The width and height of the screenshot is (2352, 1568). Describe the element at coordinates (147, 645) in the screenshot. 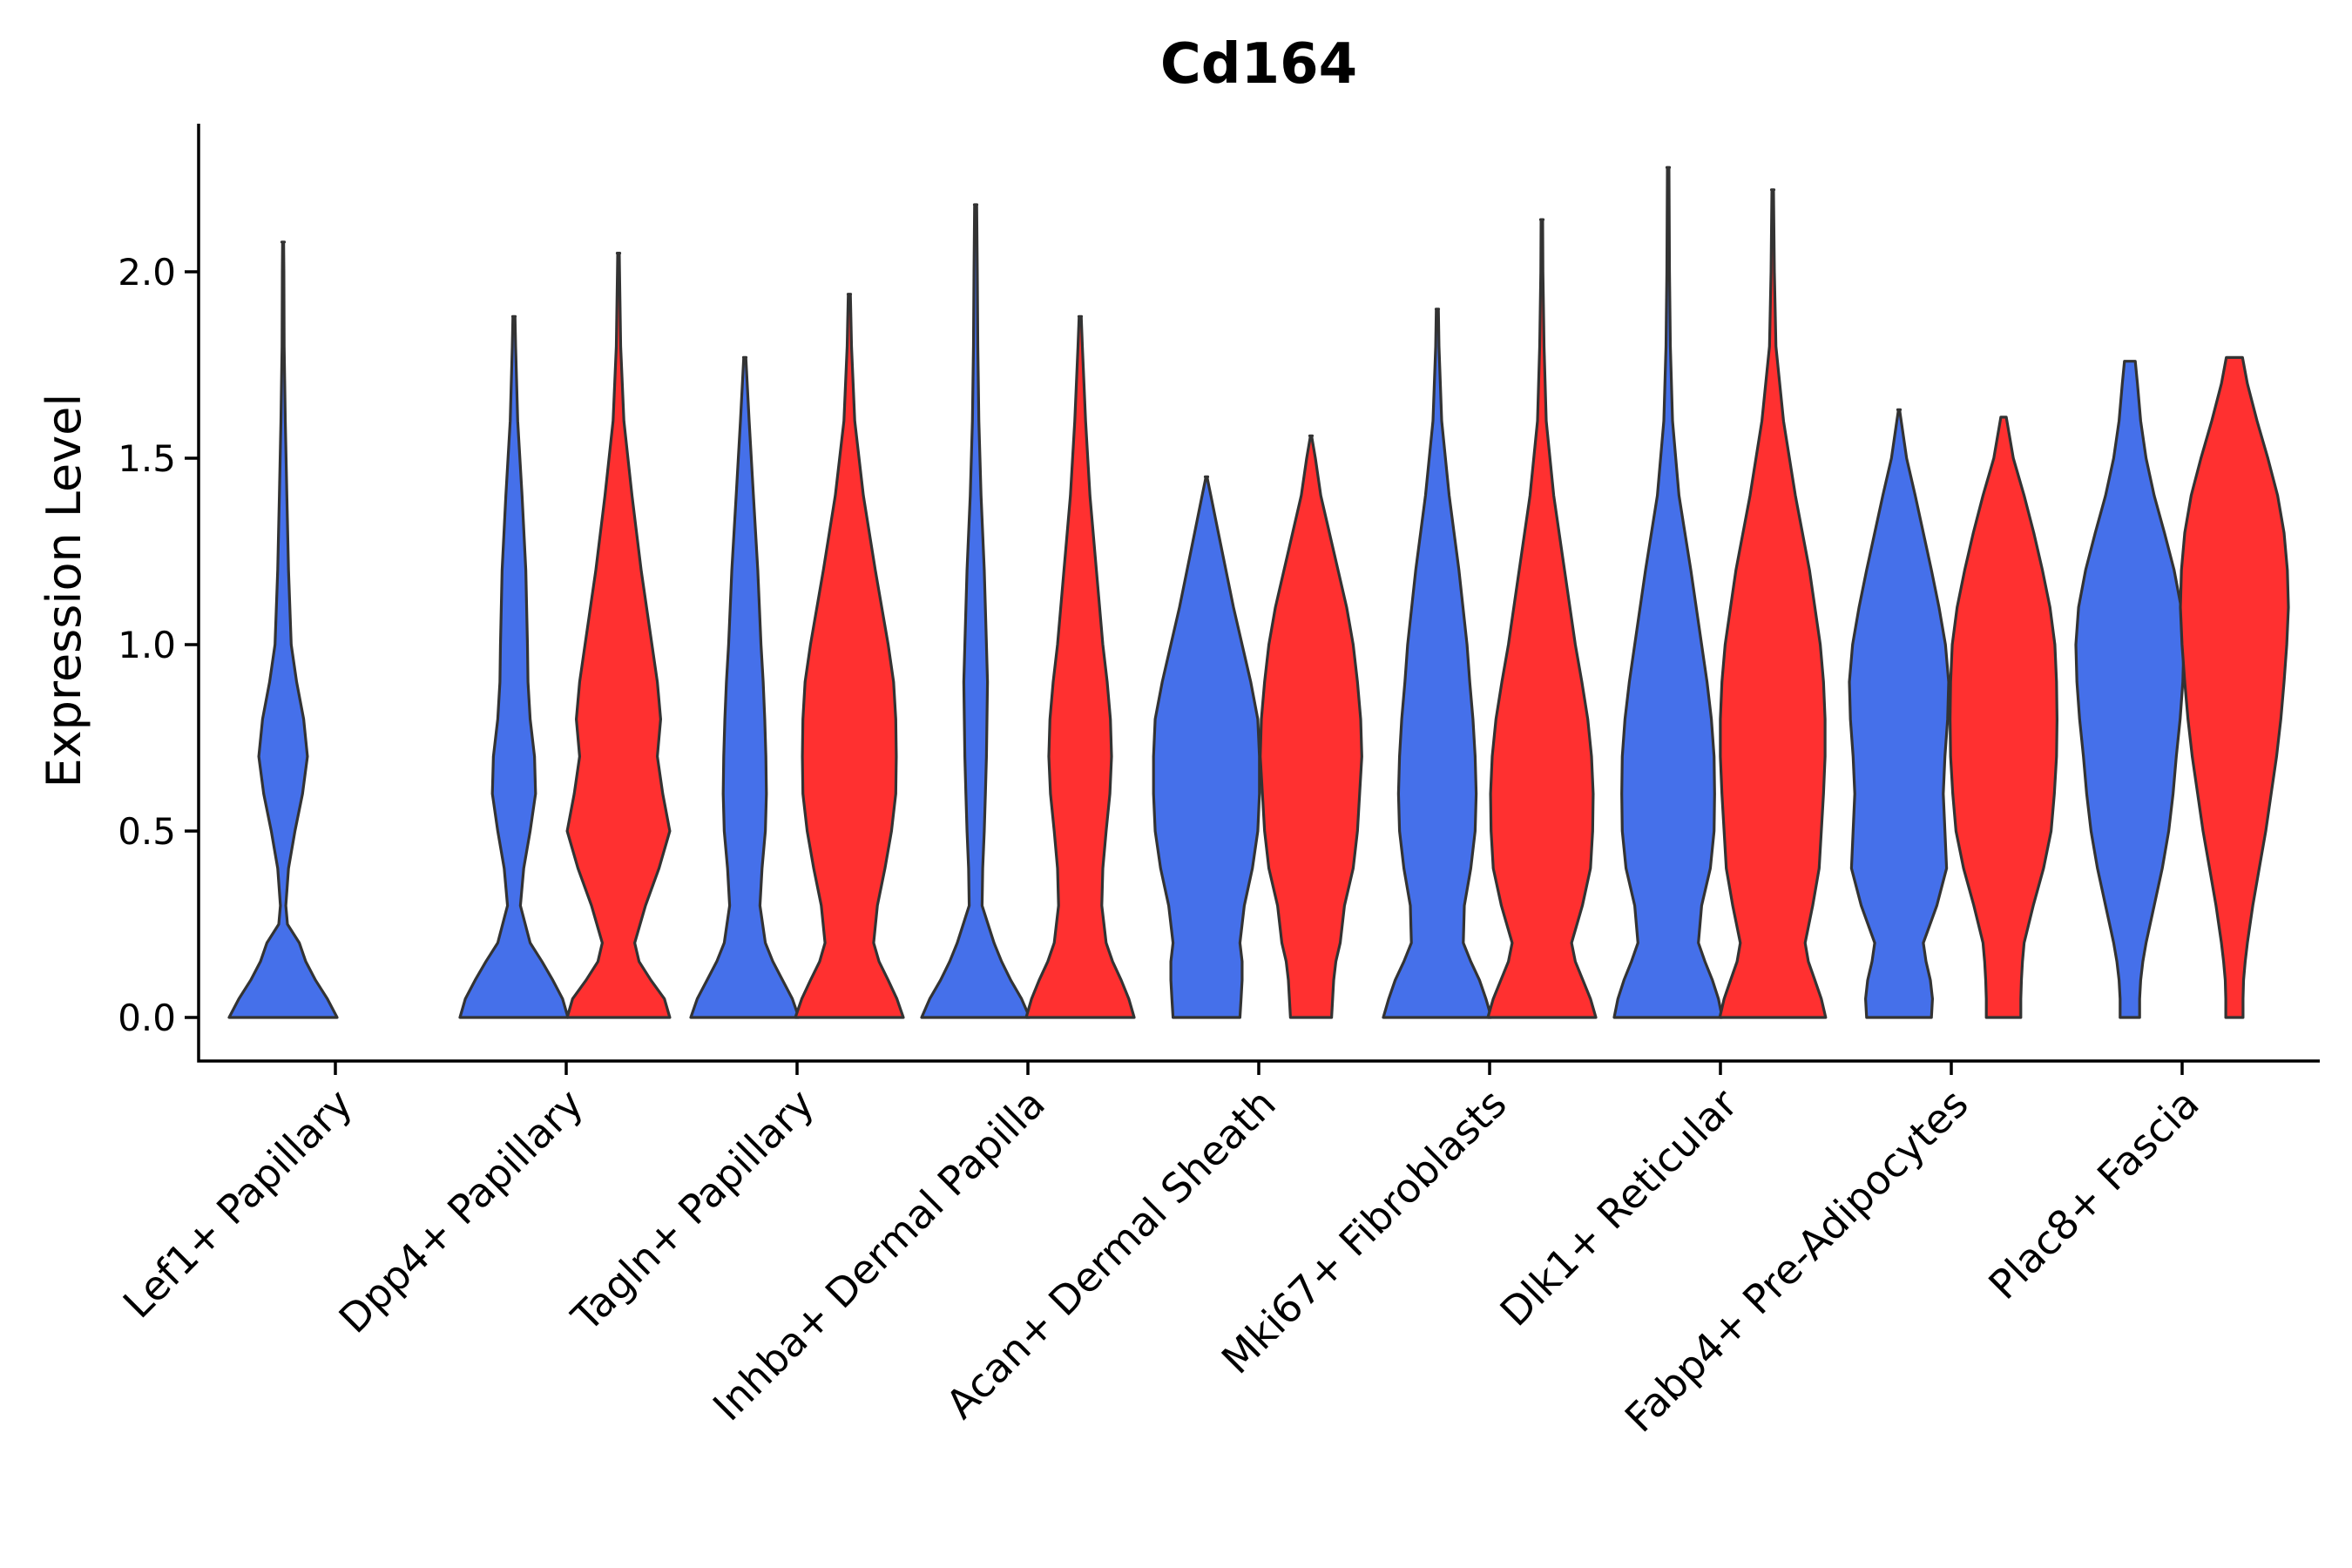

I see `y-tick-label: 1.0` at that location.